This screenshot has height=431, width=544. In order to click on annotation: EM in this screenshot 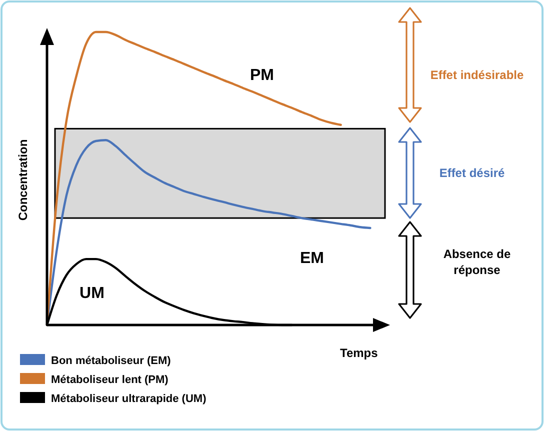, I will do `click(312, 258)`.